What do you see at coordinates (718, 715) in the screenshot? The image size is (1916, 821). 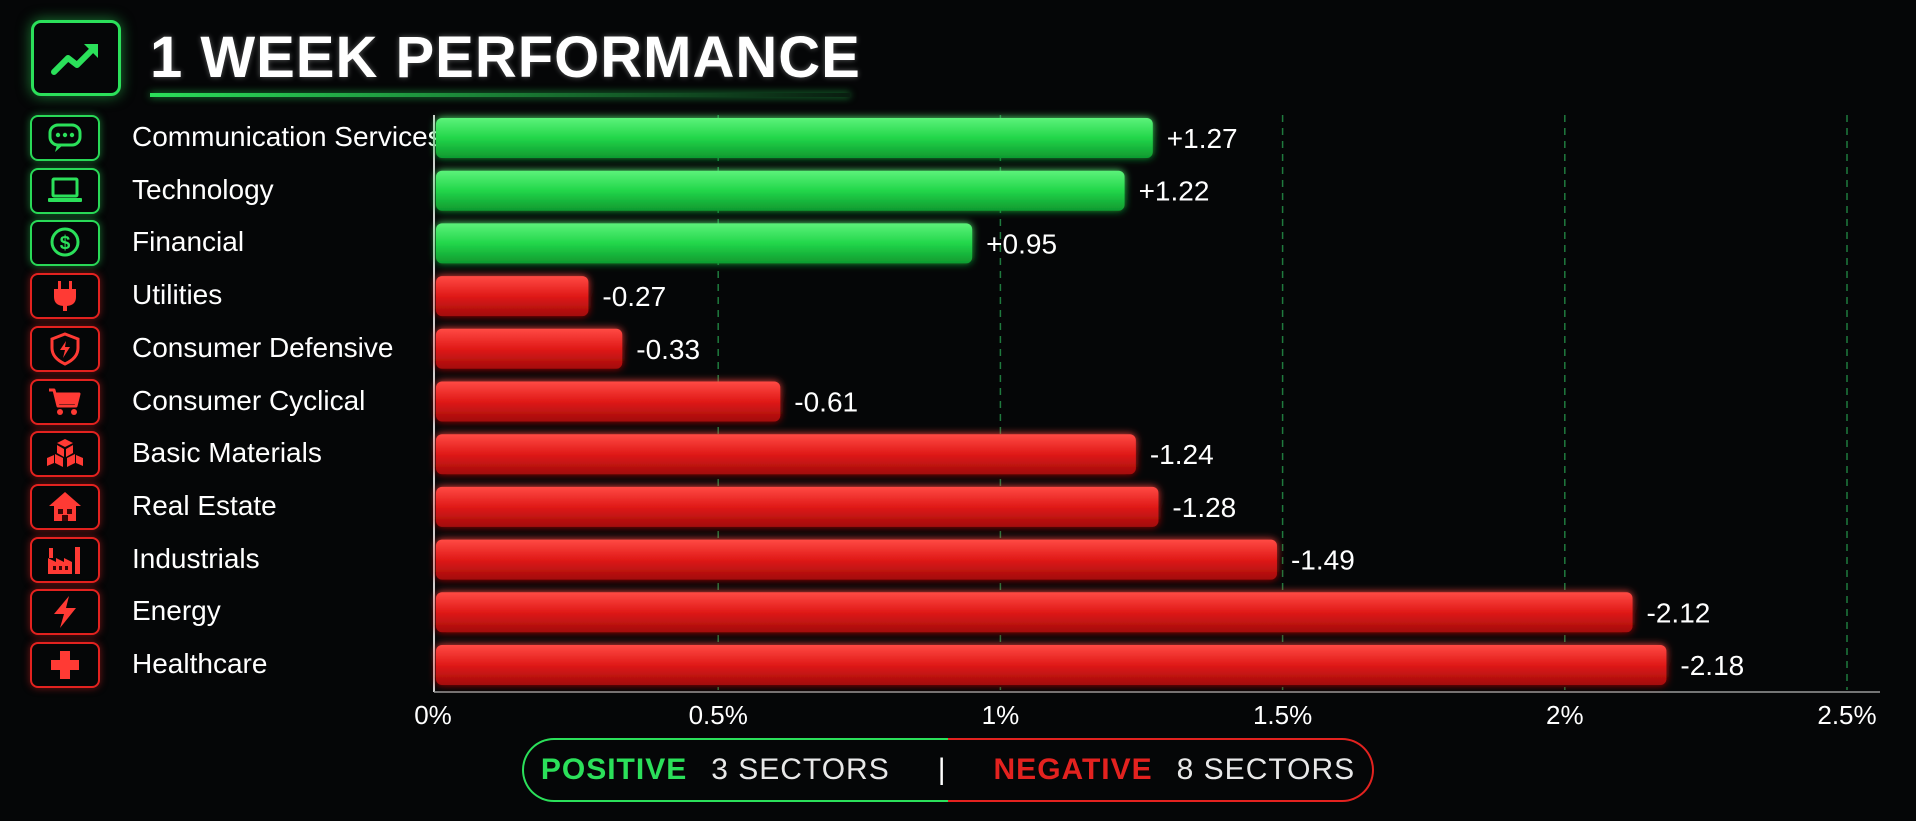 I see `x-tick-label: 0.5%` at bounding box center [718, 715].